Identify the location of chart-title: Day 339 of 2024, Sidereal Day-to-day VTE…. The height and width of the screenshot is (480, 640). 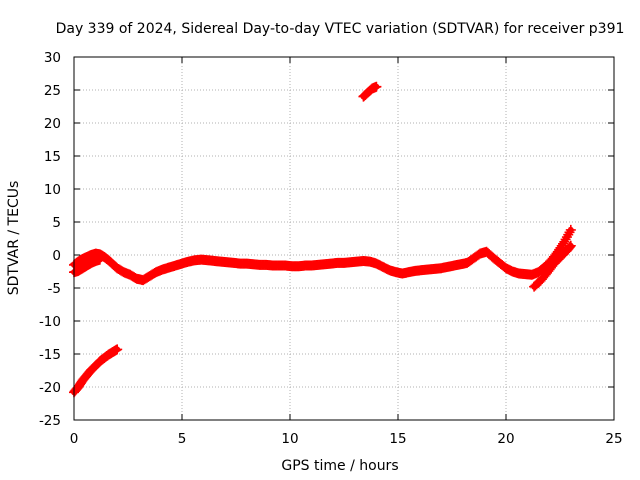
(340, 29).